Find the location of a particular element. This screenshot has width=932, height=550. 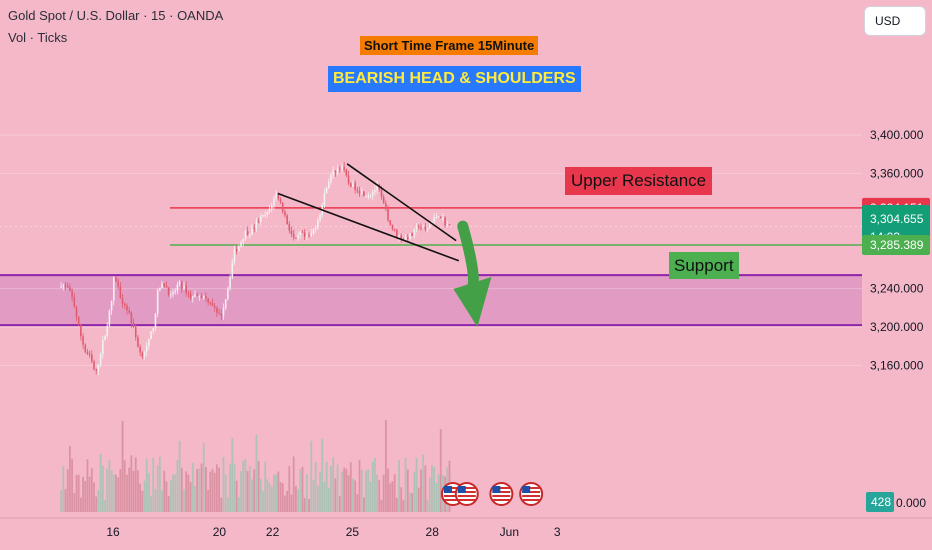

support-annotation: Support is located at coordinates (704, 265).